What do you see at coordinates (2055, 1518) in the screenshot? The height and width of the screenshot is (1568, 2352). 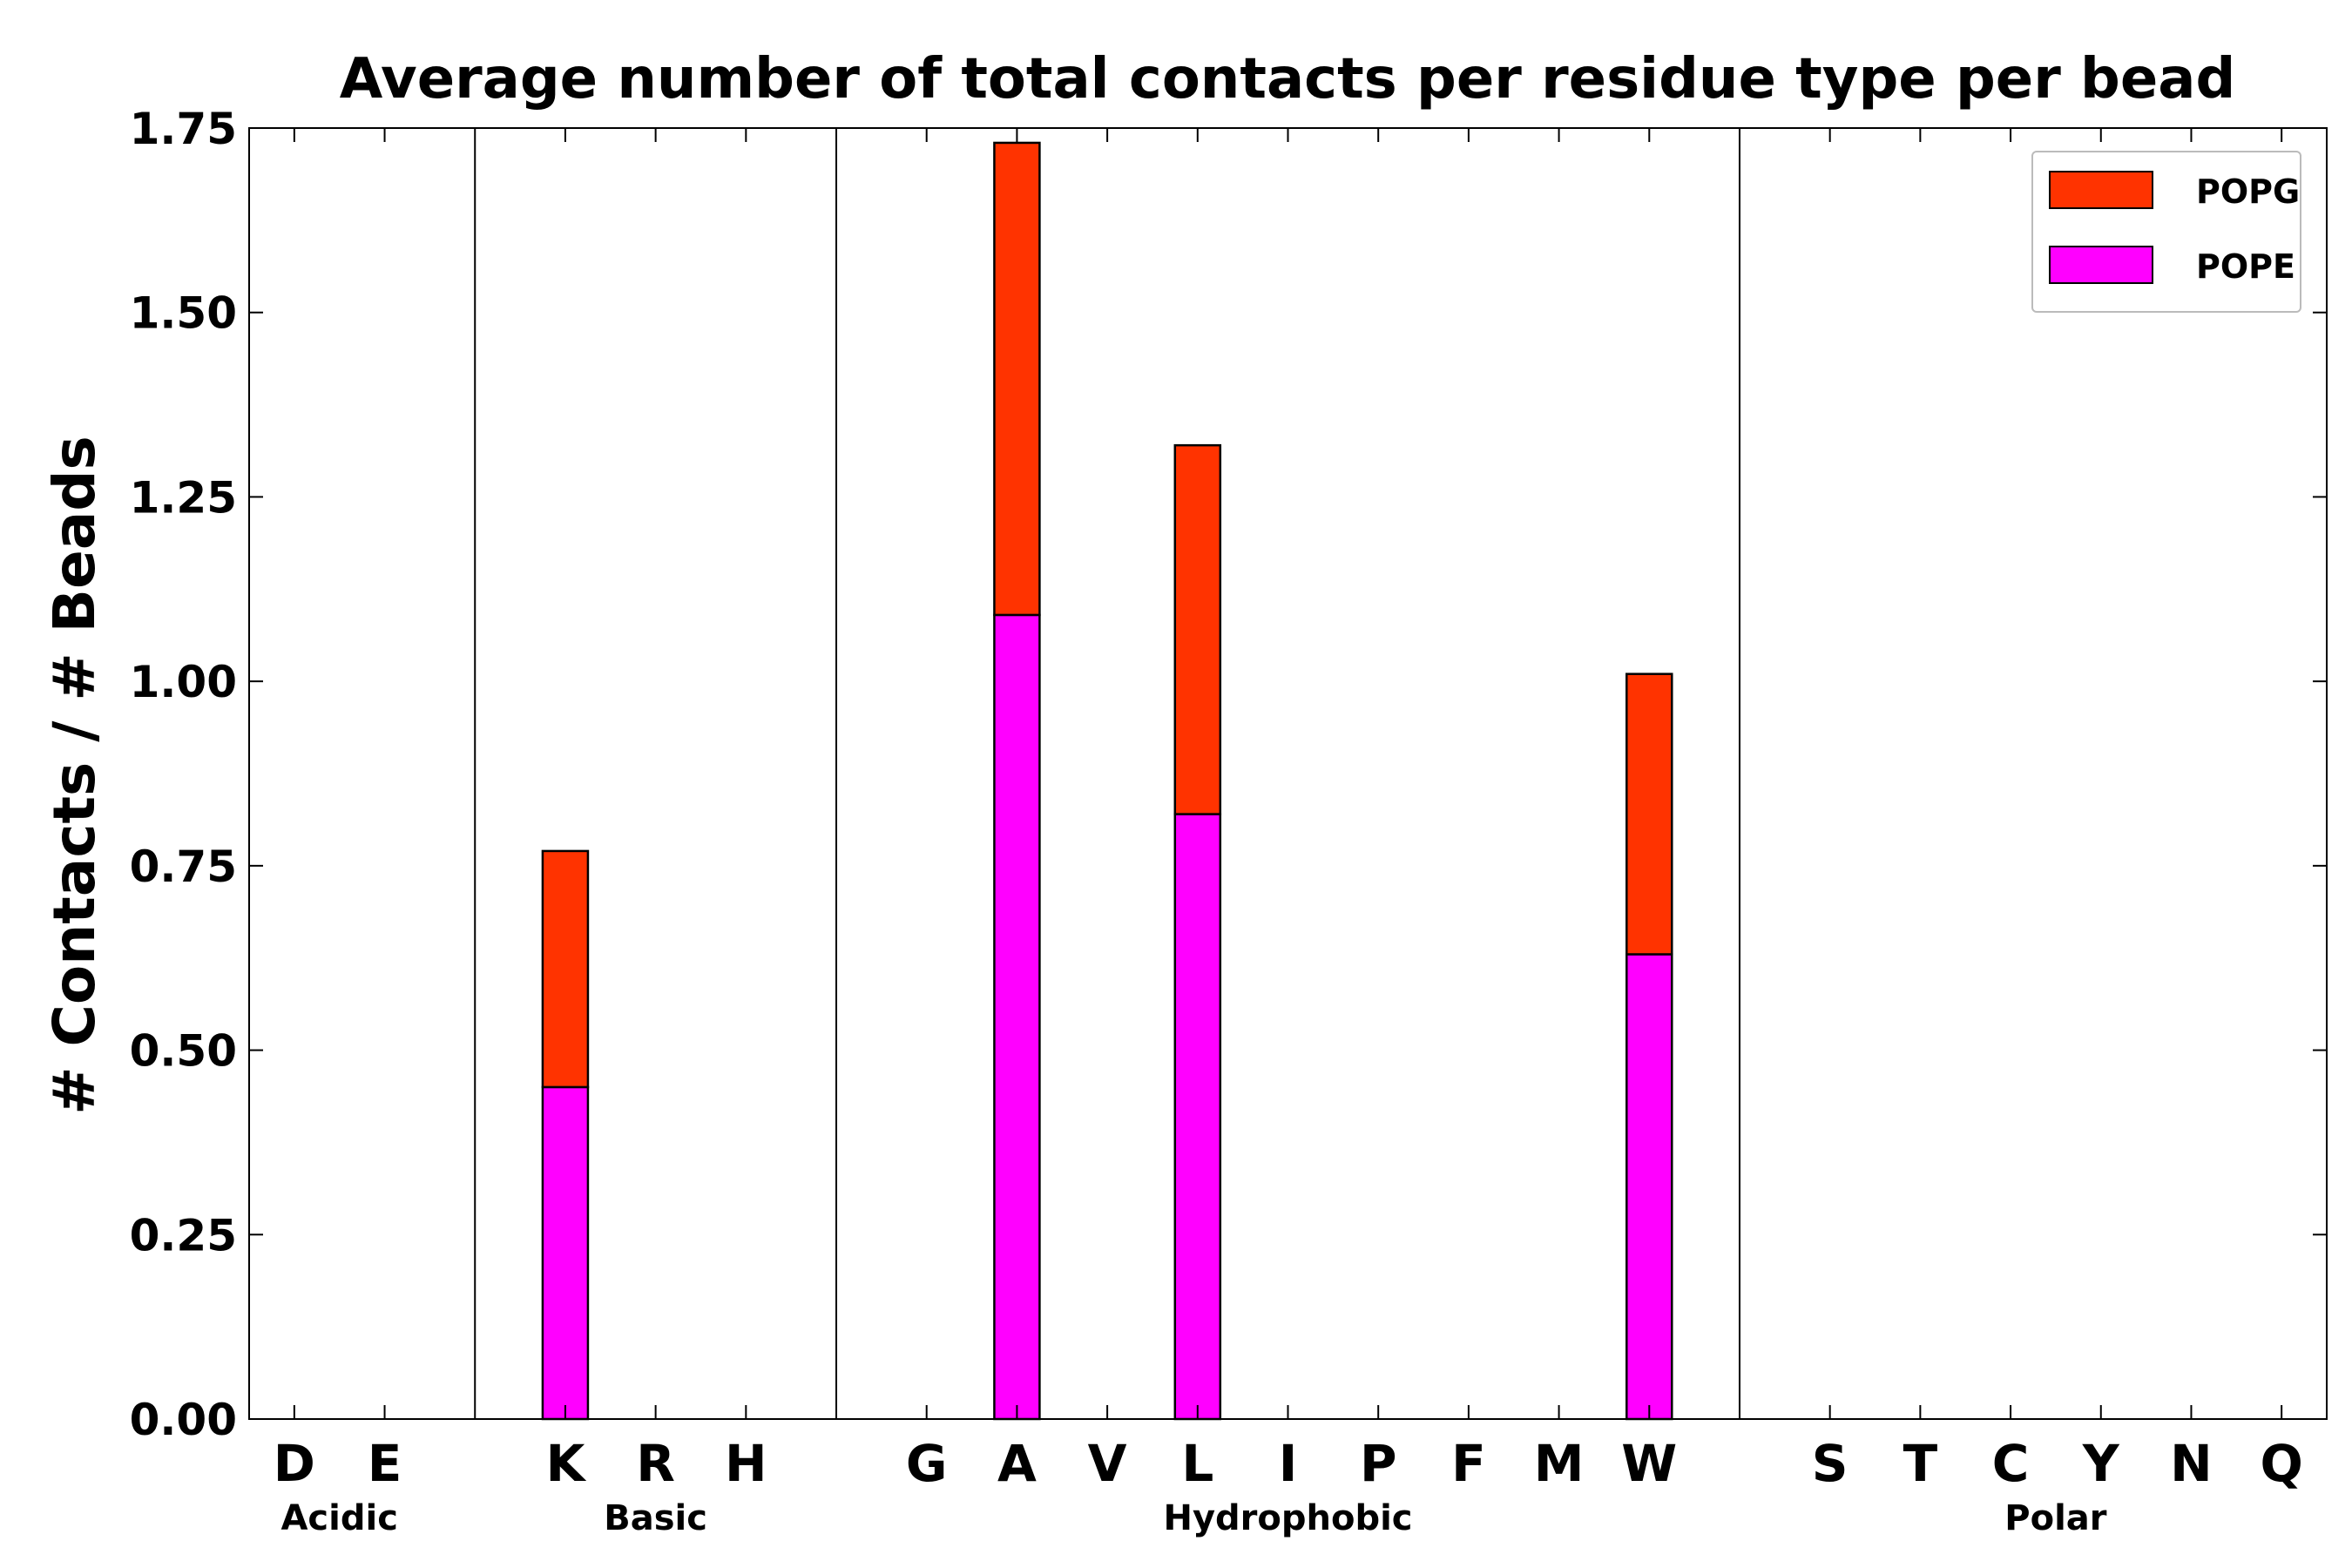 I see `group-label-polar: Polar` at bounding box center [2055, 1518].